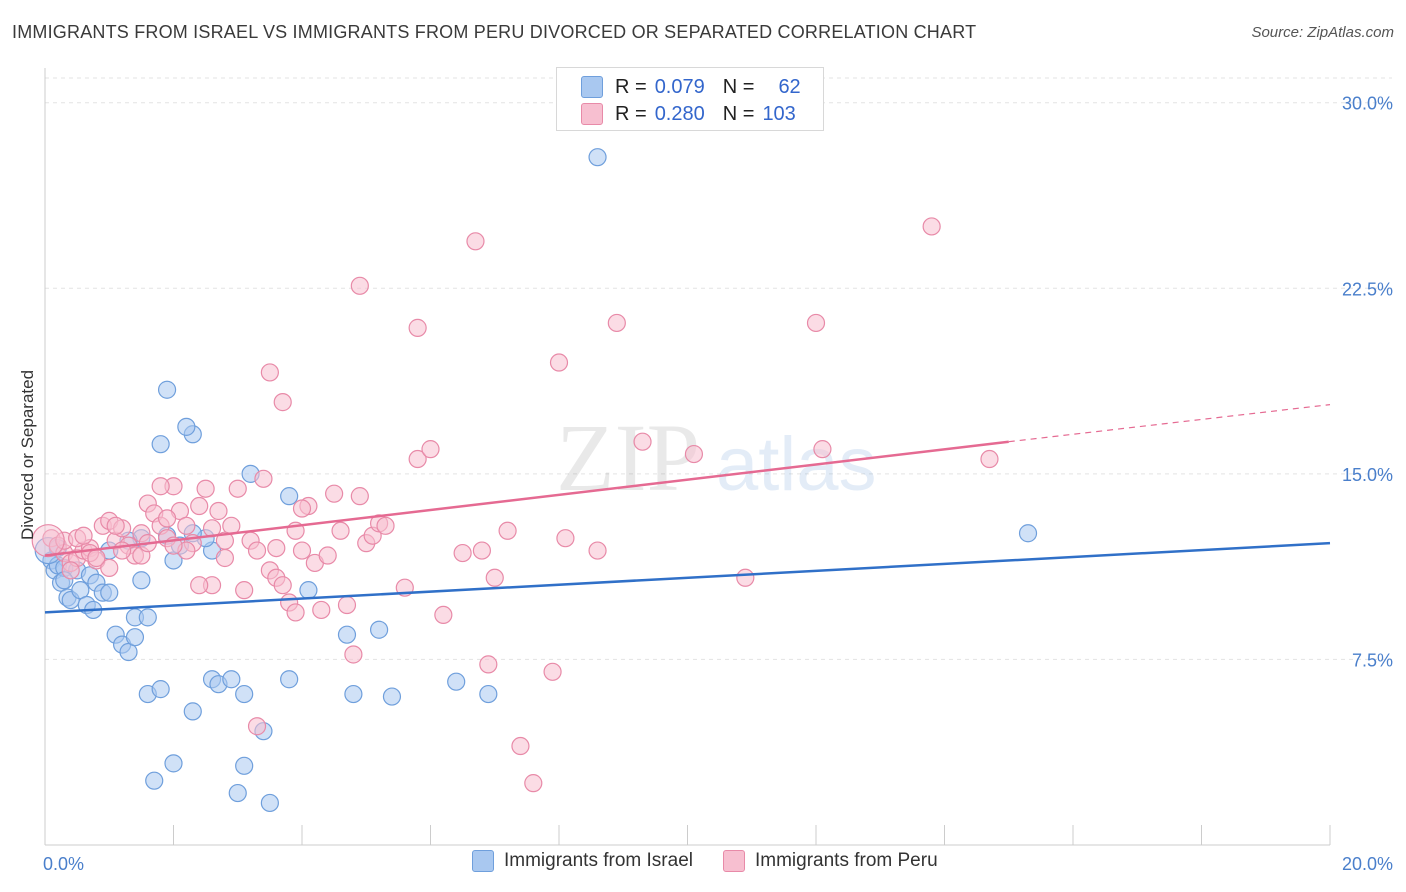 The height and width of the screenshot is (892, 1406). What do you see at coordinates (1367, 475) in the screenshot?
I see `y-tick-label: 15.0%` at bounding box center [1367, 475].